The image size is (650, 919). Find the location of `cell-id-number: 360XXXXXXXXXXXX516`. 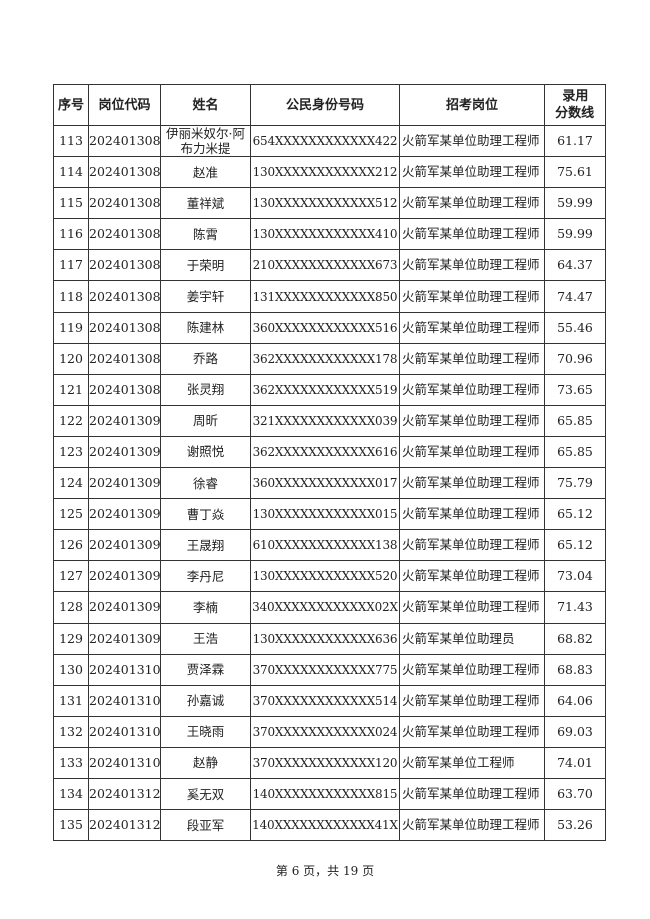

cell-id-number: 360XXXXXXXXXXXX516 is located at coordinates (325, 327).